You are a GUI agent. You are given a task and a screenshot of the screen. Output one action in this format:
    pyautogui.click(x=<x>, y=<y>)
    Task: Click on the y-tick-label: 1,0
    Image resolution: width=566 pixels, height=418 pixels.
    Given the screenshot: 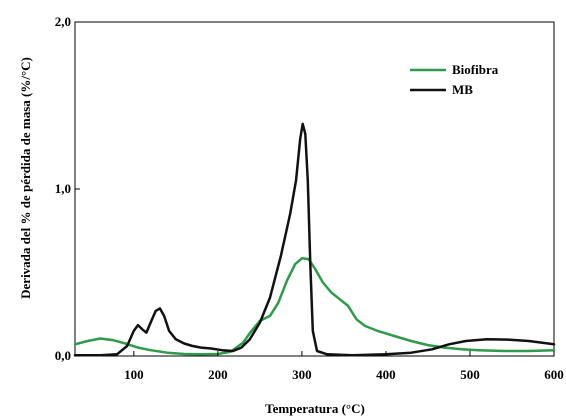 What is the action you would take?
    pyautogui.click(x=63, y=188)
    